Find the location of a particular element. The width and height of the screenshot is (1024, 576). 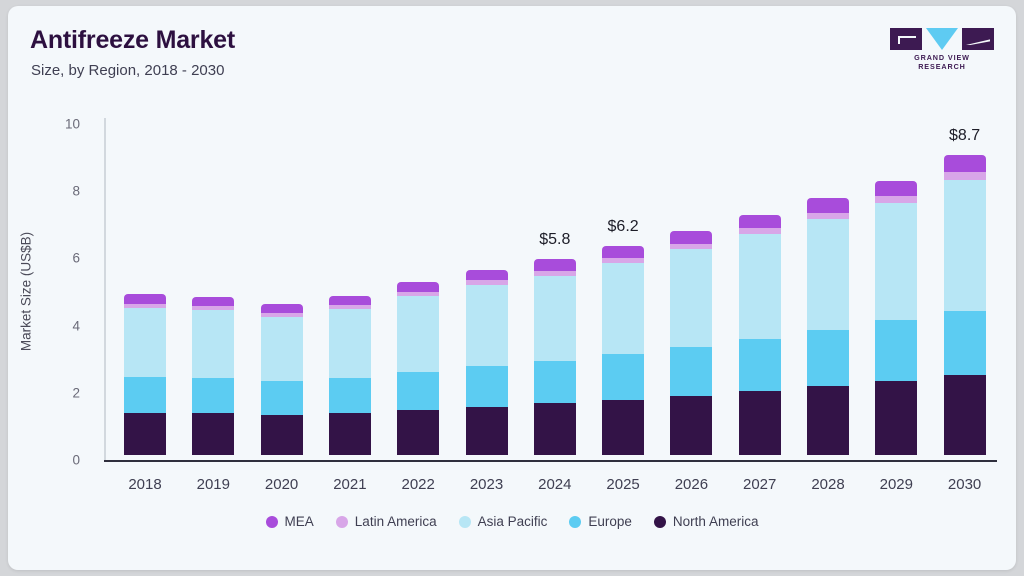

x-axis-line is located at coordinates (550, 461).